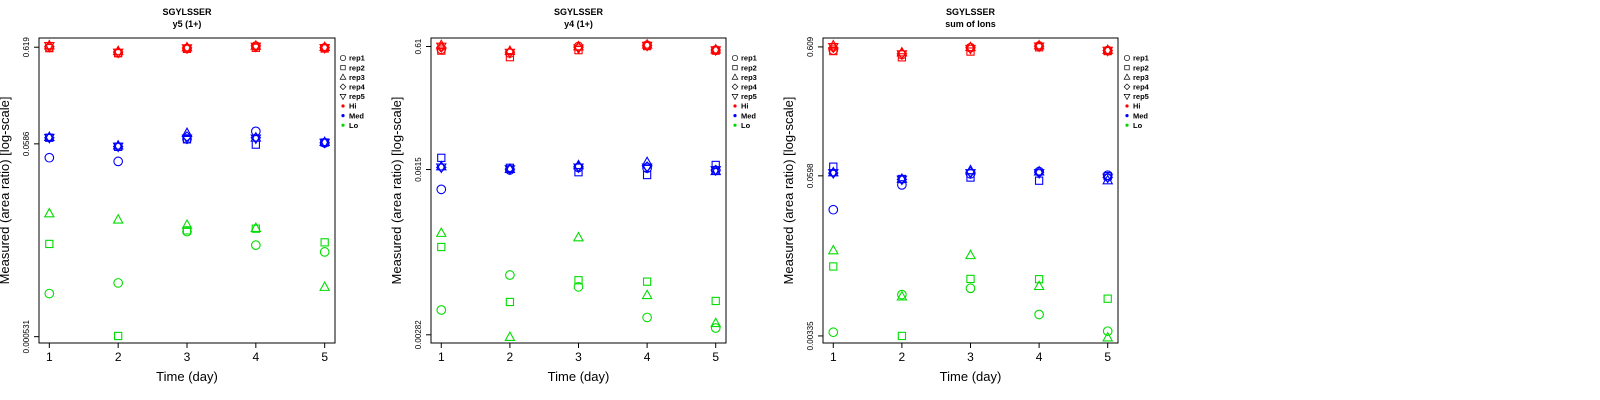  What do you see at coordinates (343, 58) in the screenshot?
I see `legend-symbol-rep1` at bounding box center [343, 58].